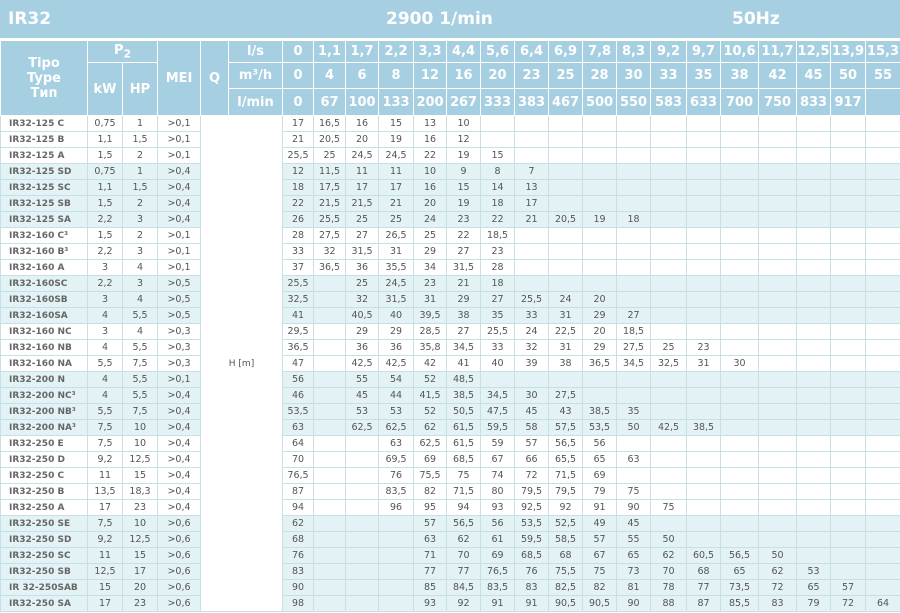 Image resolution: width=900 pixels, height=613 pixels. I want to click on flow-value: 700, so click(740, 102).